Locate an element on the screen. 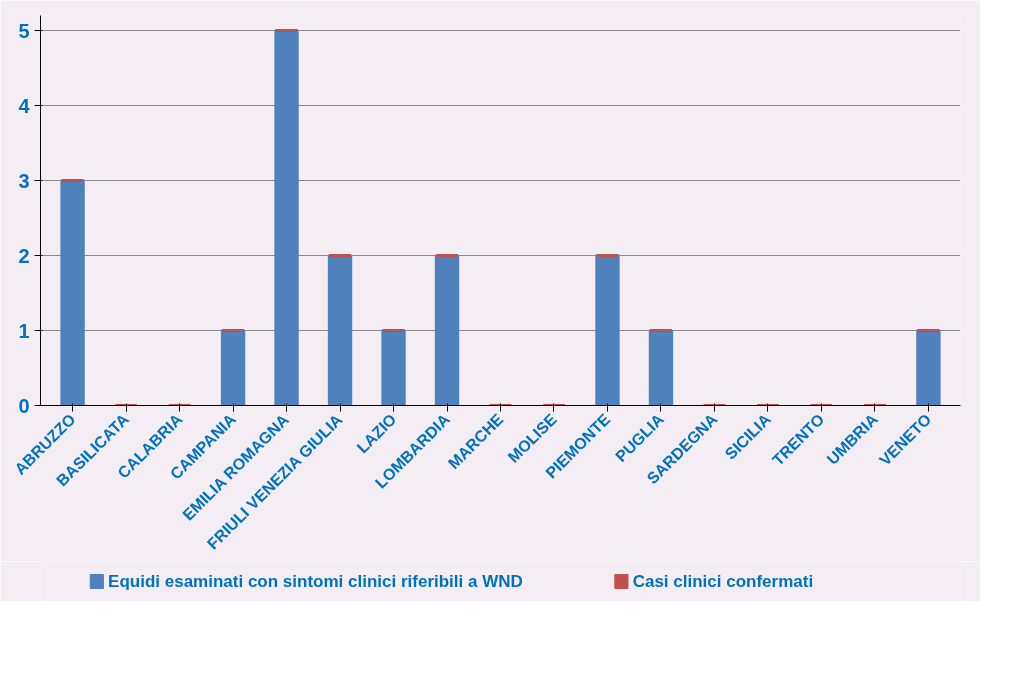  legend-label: Casi clinici confermati is located at coordinates (723, 581).